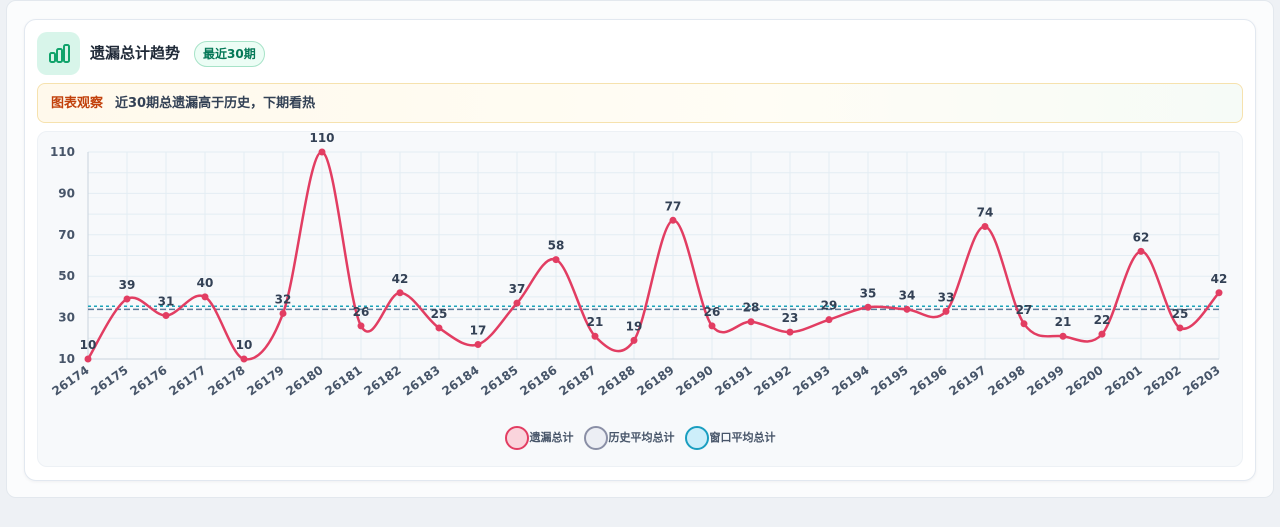  Describe the element at coordinates (1180, 314) in the screenshot. I see `data-label: 25` at that location.